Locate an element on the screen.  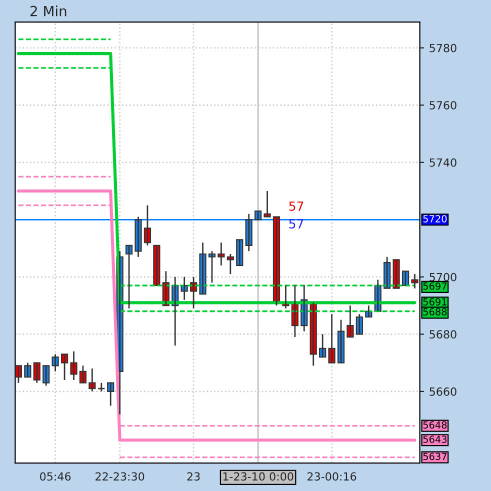
data-label: 5688 is located at coordinates (435, 312).